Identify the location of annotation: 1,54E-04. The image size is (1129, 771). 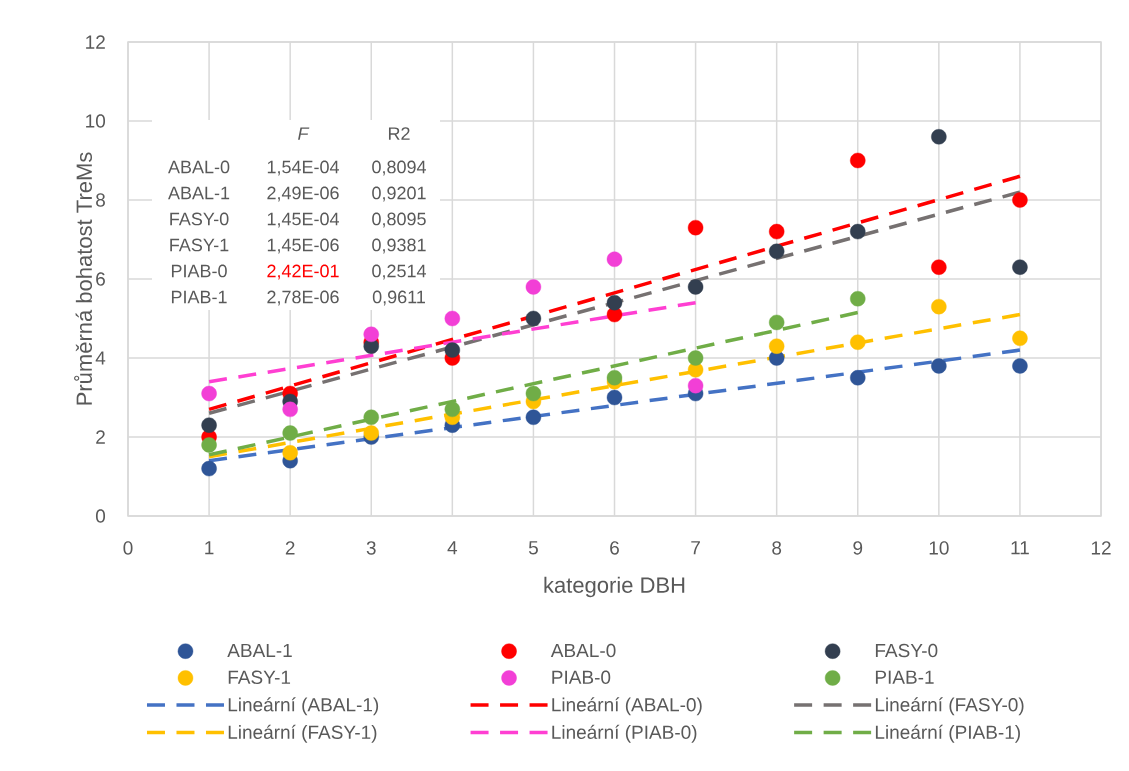
(303, 168).